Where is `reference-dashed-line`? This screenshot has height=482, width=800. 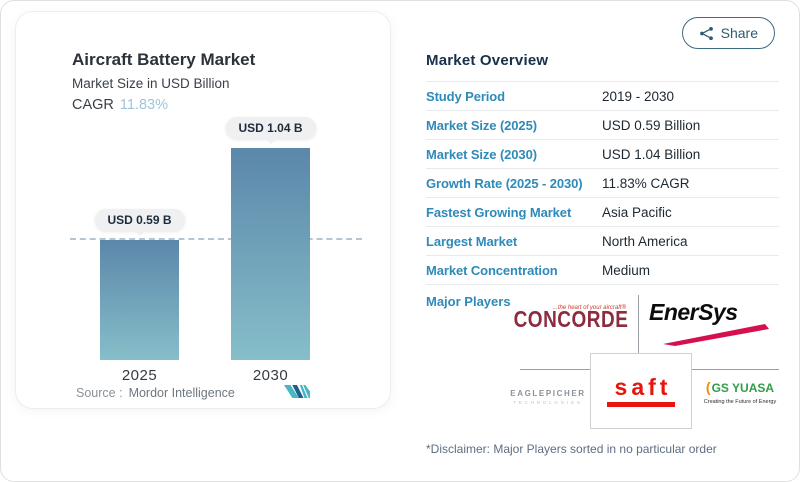 reference-dashed-line is located at coordinates (216, 239).